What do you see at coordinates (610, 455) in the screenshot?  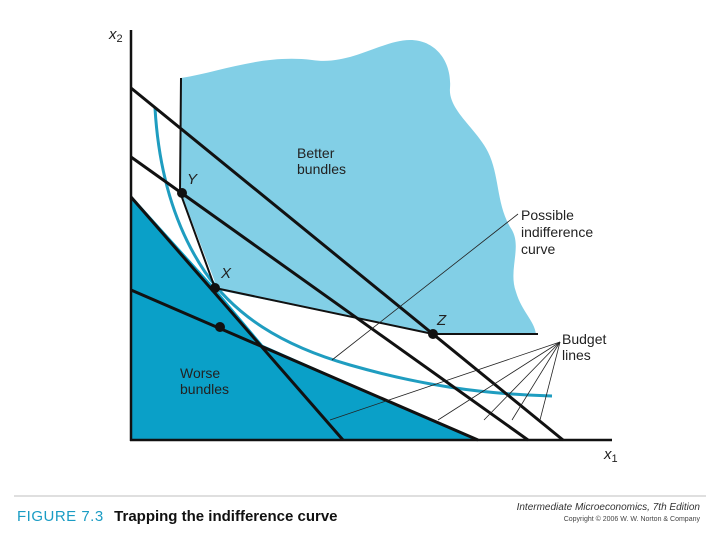 I see `x-axis-label: x1` at bounding box center [610, 455].